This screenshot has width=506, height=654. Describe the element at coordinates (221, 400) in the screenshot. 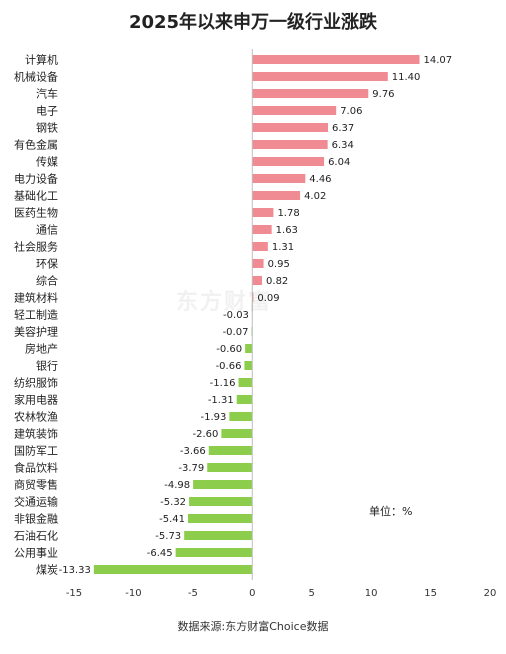

I see `value-label: -1.31` at that location.